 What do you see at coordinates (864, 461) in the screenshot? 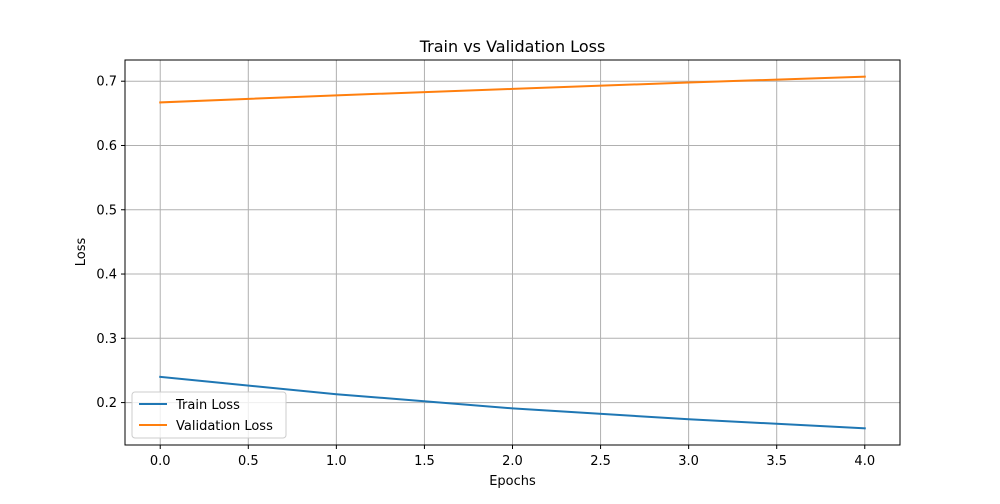
I see `x-tick-label: 4.0` at bounding box center [864, 461].